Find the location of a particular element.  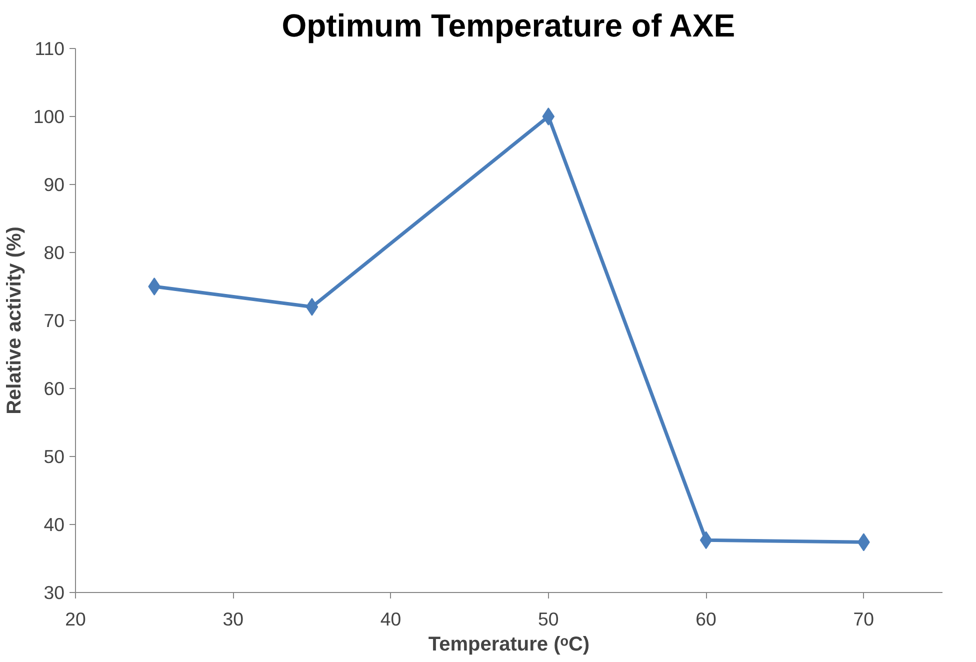

y-tick-label: 90 is located at coordinates (54, 184).